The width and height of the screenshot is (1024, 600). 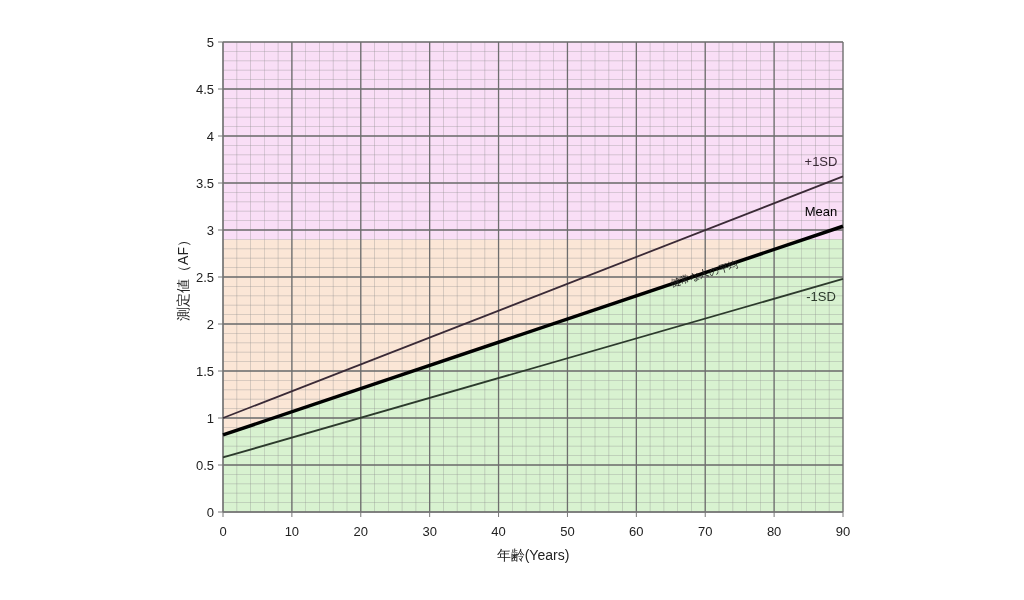 I want to click on x-tick-label: 30, so click(x=429, y=531).